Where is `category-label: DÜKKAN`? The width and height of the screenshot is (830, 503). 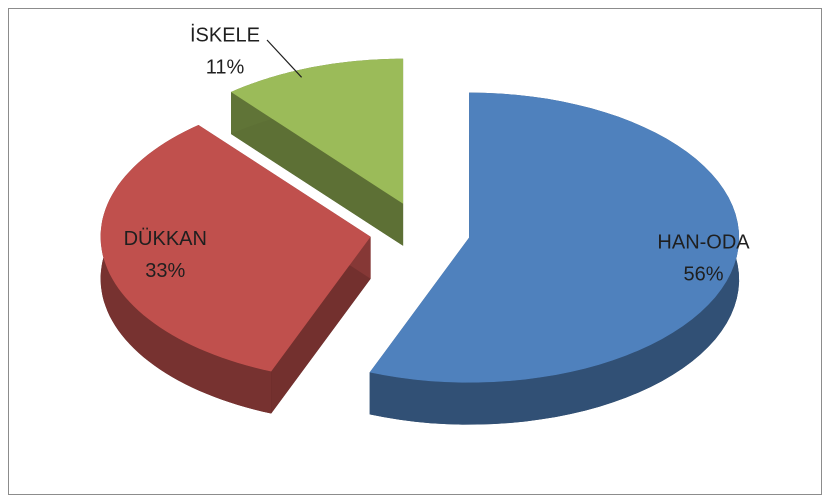 category-label: DÜKKAN is located at coordinates (165, 239).